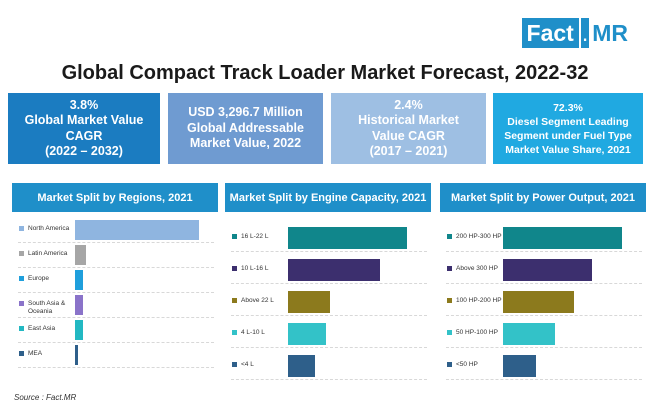 The height and width of the screenshot is (414, 650). I want to click on panel-title: Market Split by Engine Capacity, 2021, so click(328, 197).